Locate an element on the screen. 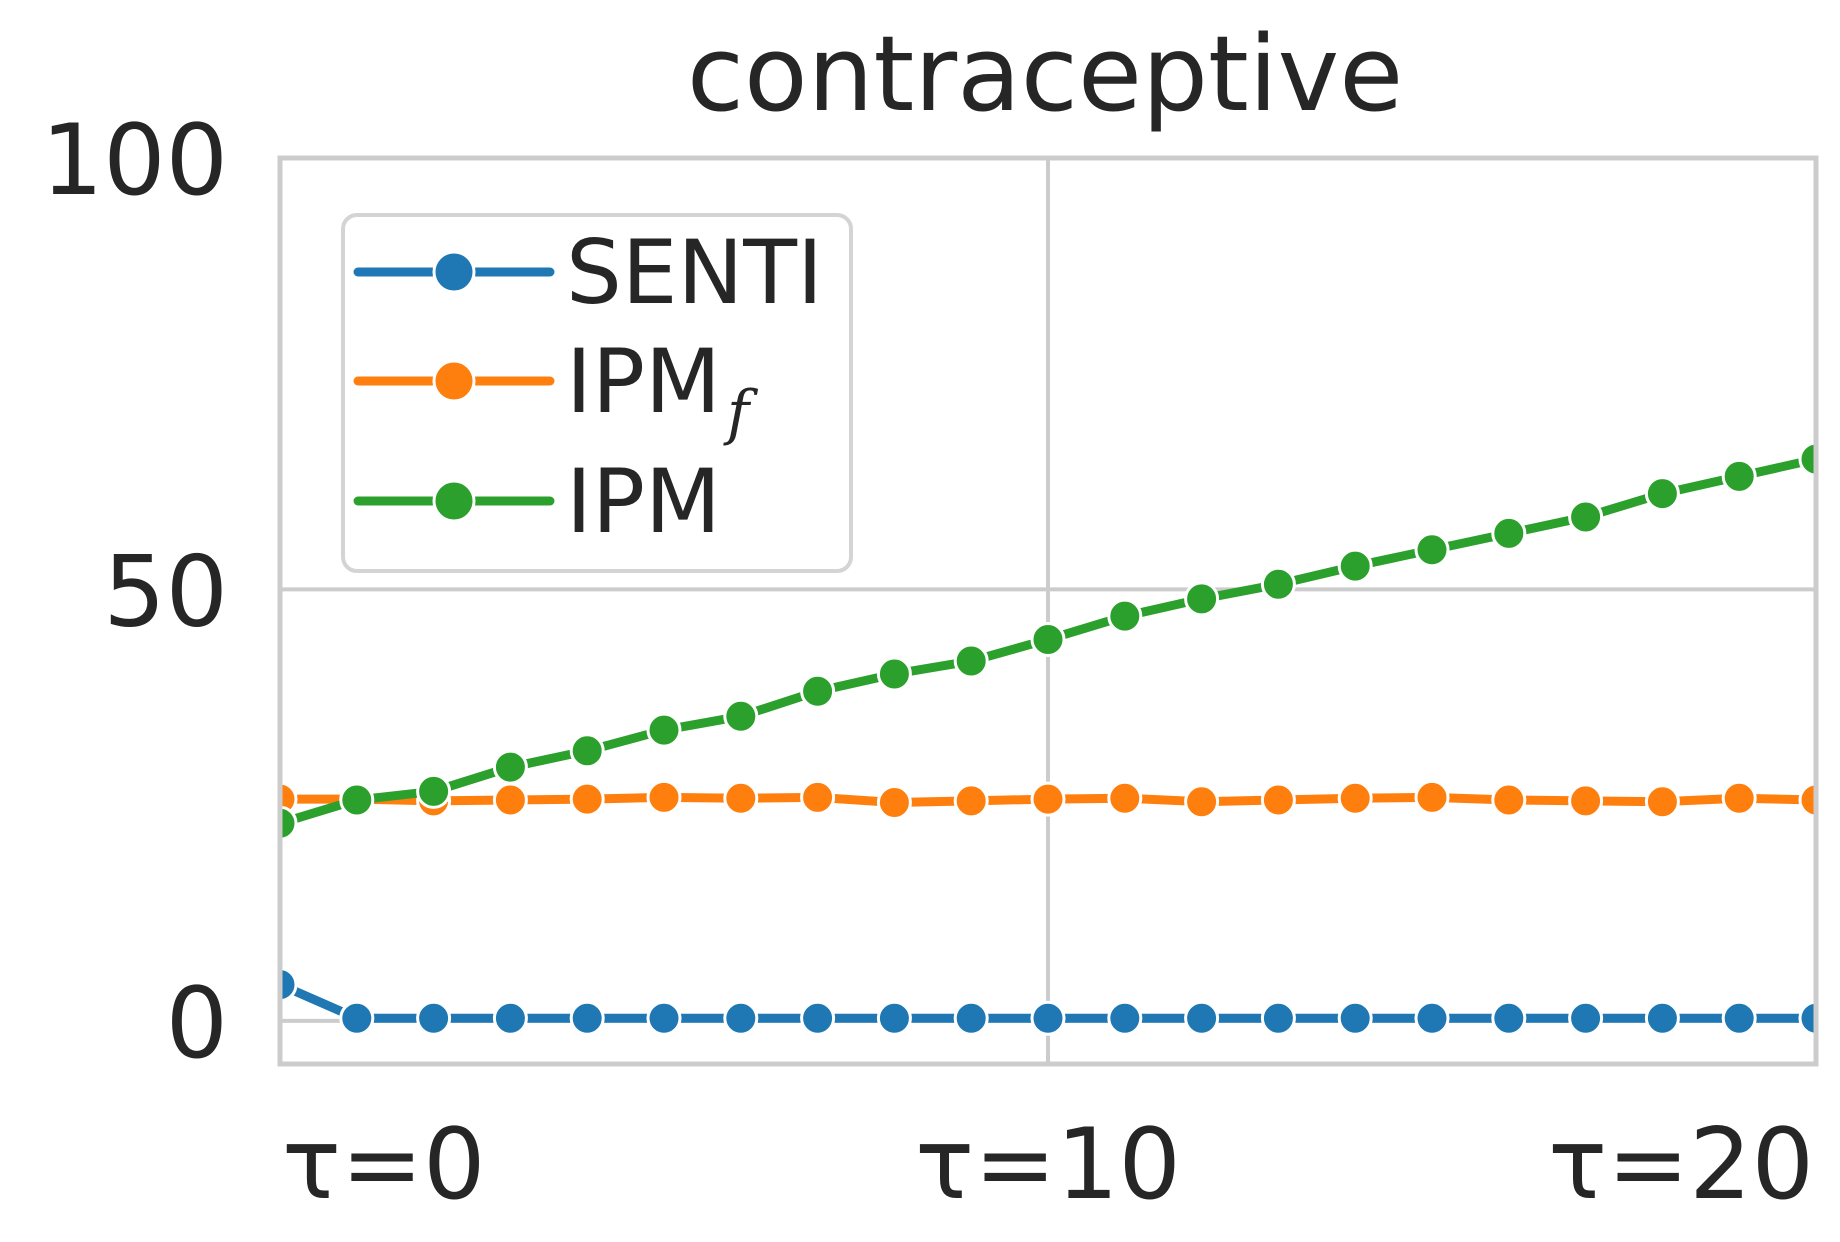  x-tick-label: τ=20 is located at coordinates (1681, 1165).